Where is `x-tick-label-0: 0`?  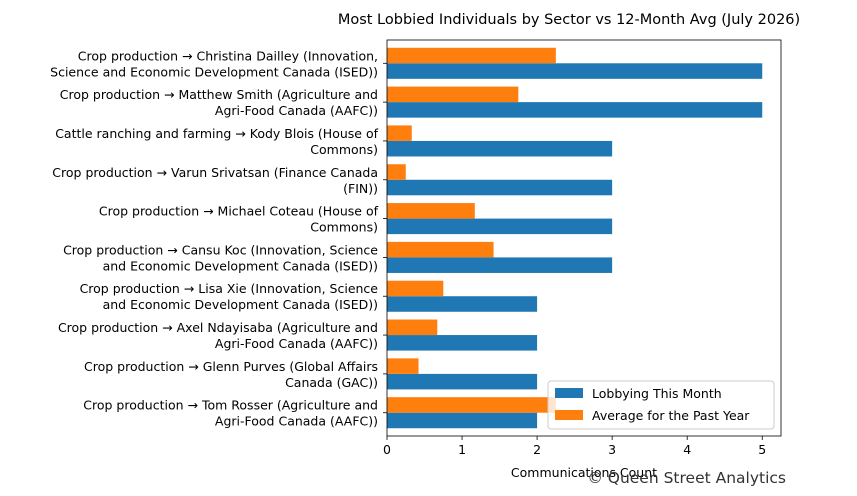
x-tick-label-0: 0 is located at coordinates (387, 449).